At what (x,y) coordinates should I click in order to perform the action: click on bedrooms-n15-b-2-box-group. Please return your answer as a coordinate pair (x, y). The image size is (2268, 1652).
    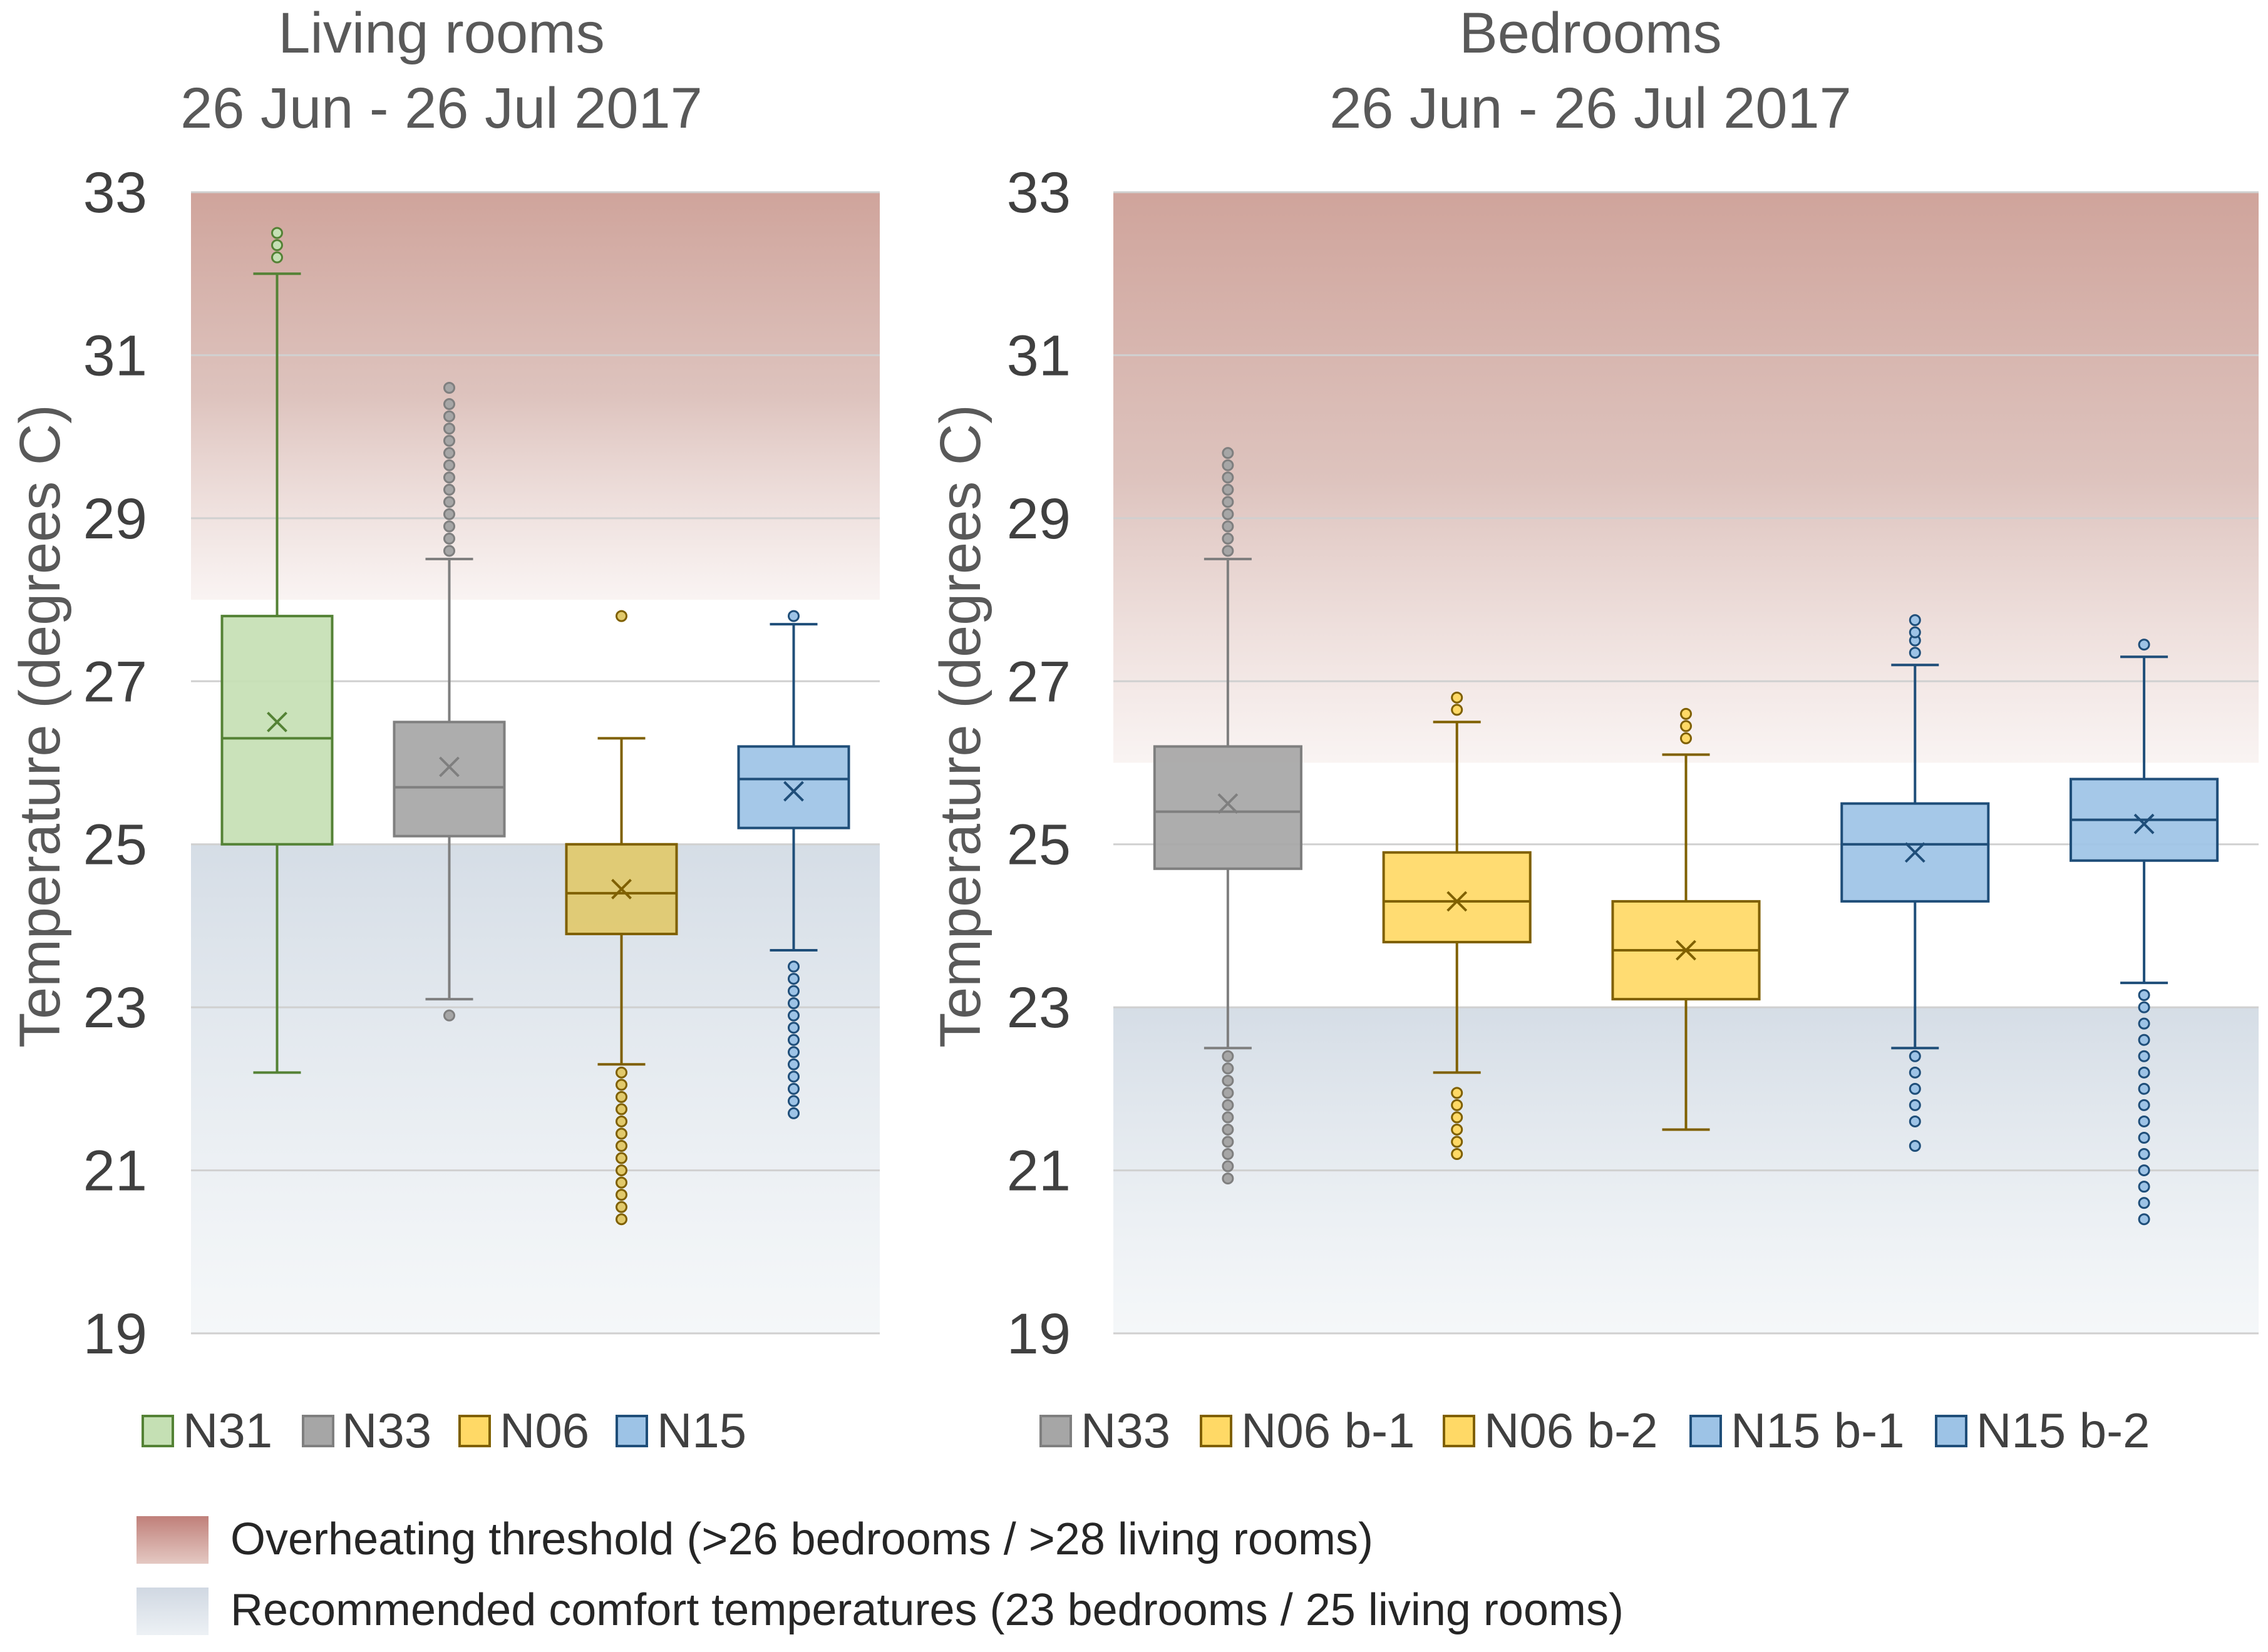
    Looking at the image, I should click on (2144, 932).